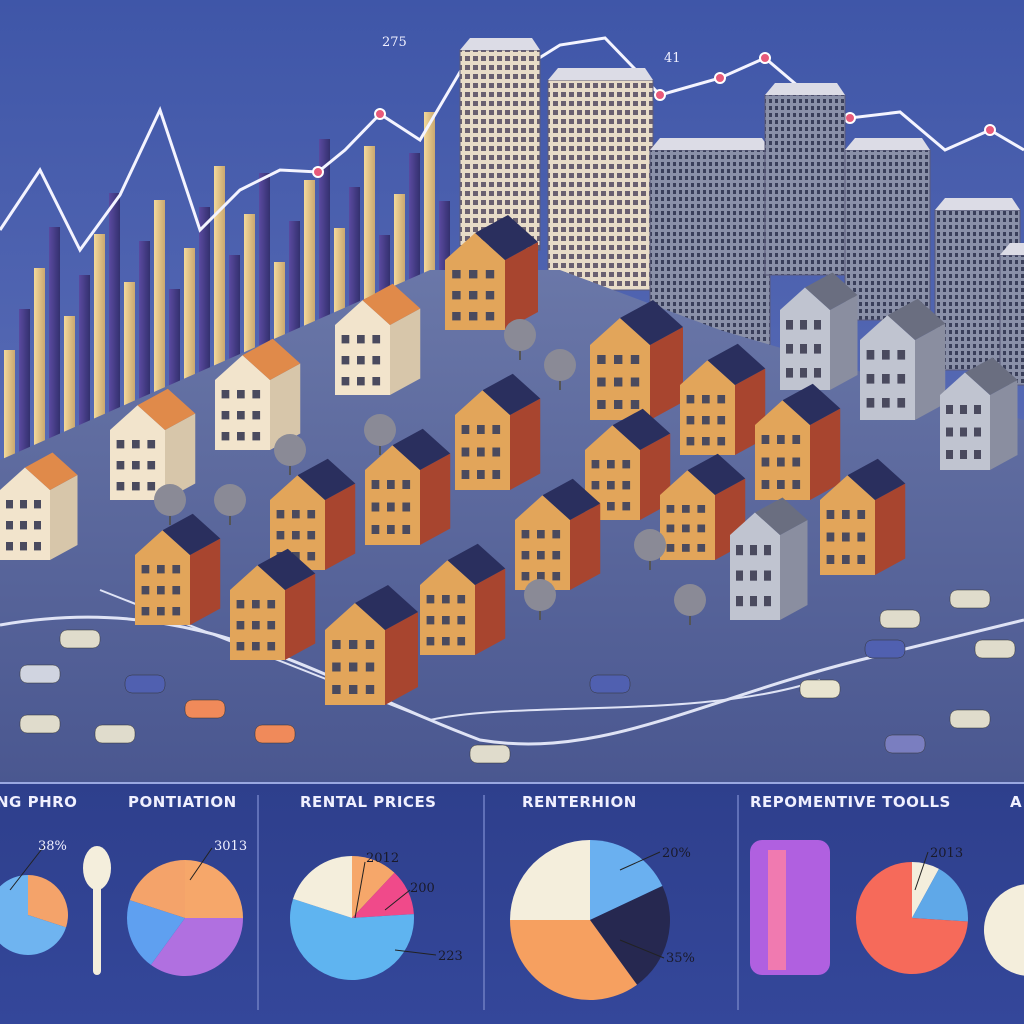 The width and height of the screenshot is (1024, 1024). I want to click on tower-roof, so click(887, 144).